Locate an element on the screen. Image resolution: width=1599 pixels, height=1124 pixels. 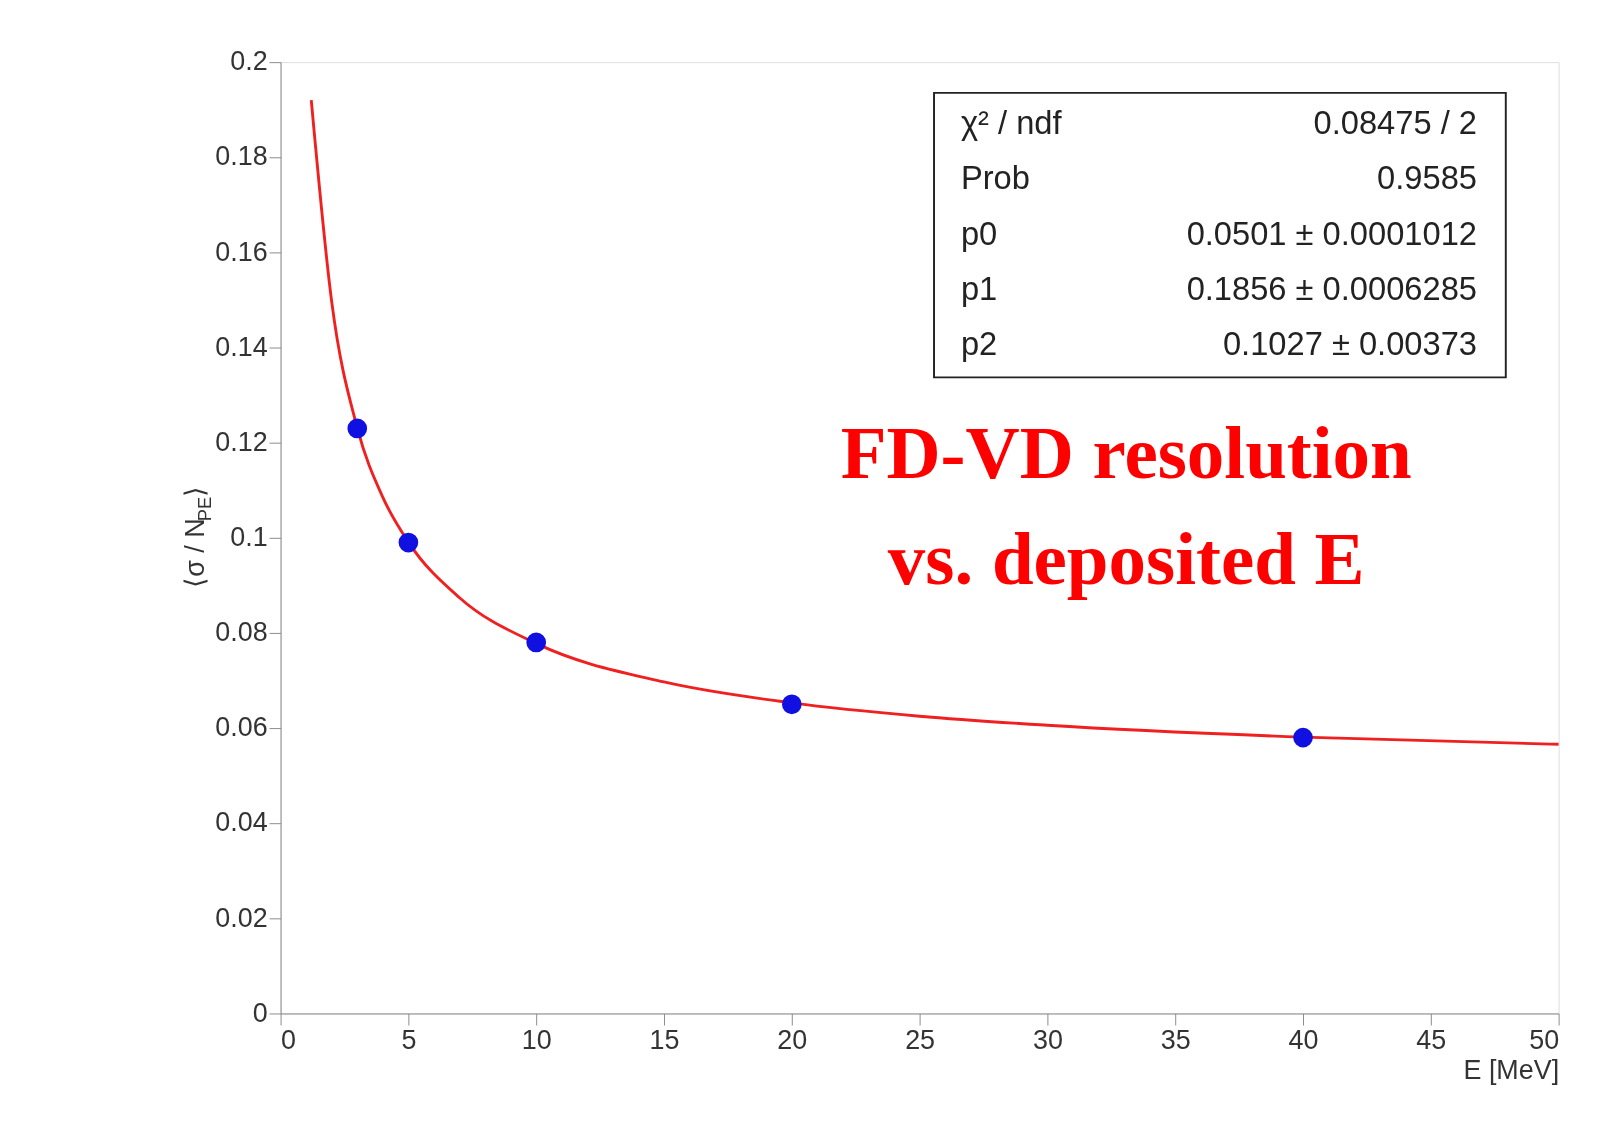
y-tick-label: 0.08 is located at coordinates (241, 632).